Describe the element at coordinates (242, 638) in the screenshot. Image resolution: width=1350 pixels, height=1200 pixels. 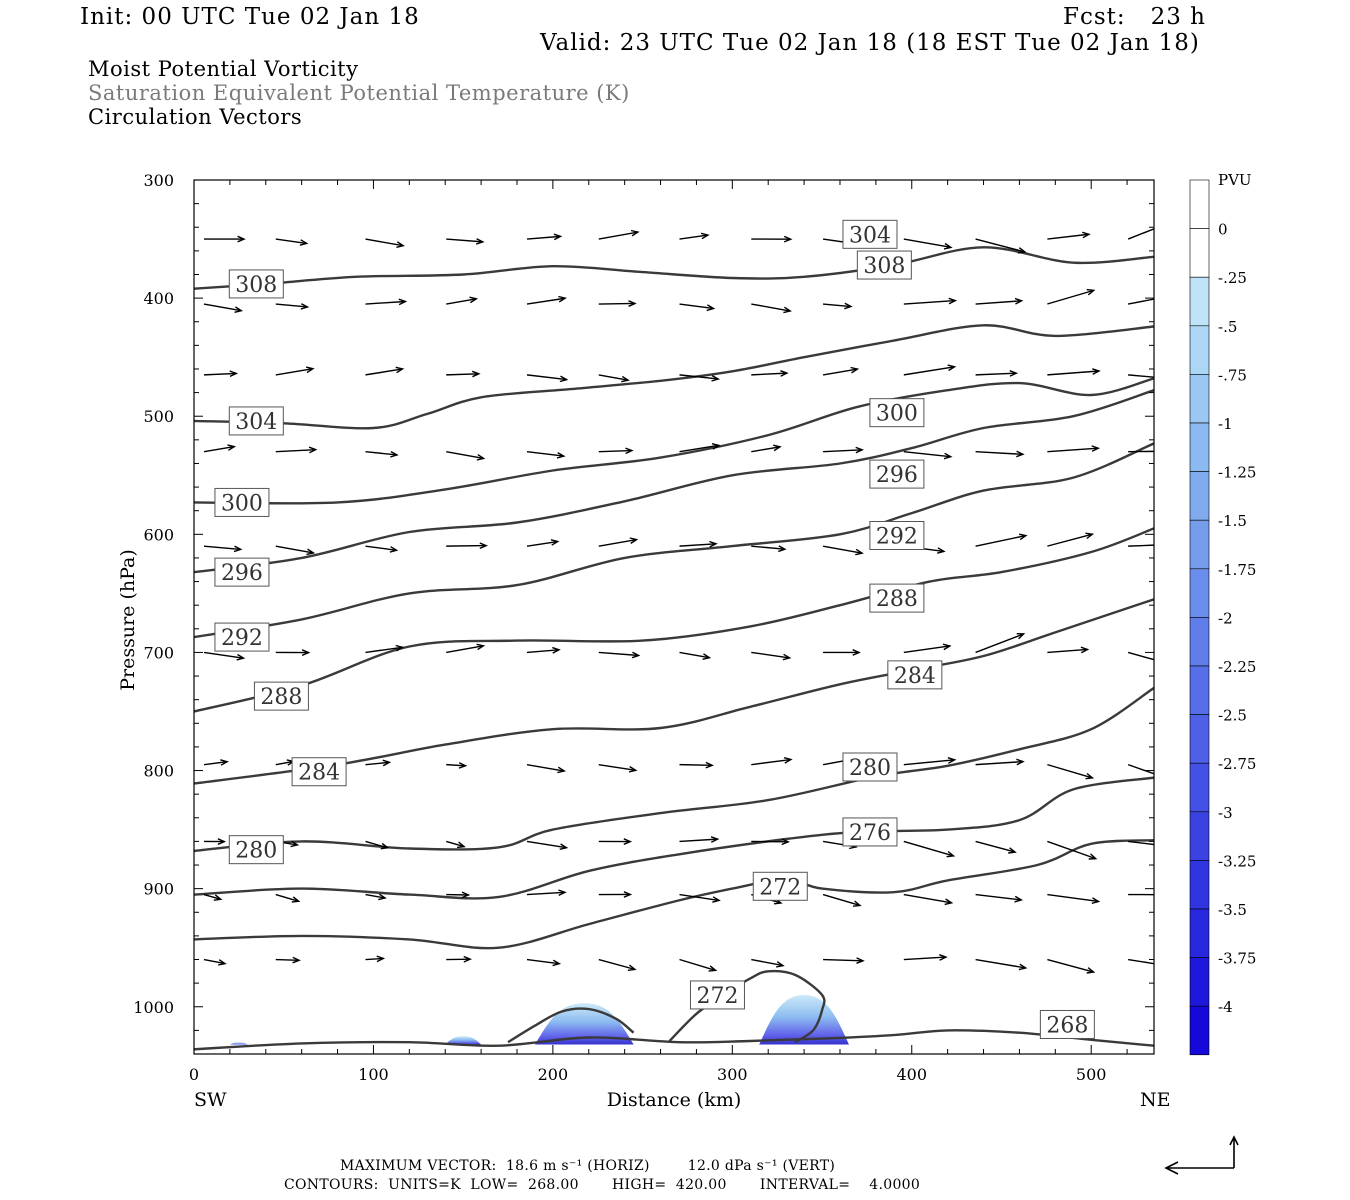
I see `contour-label: 292` at that location.